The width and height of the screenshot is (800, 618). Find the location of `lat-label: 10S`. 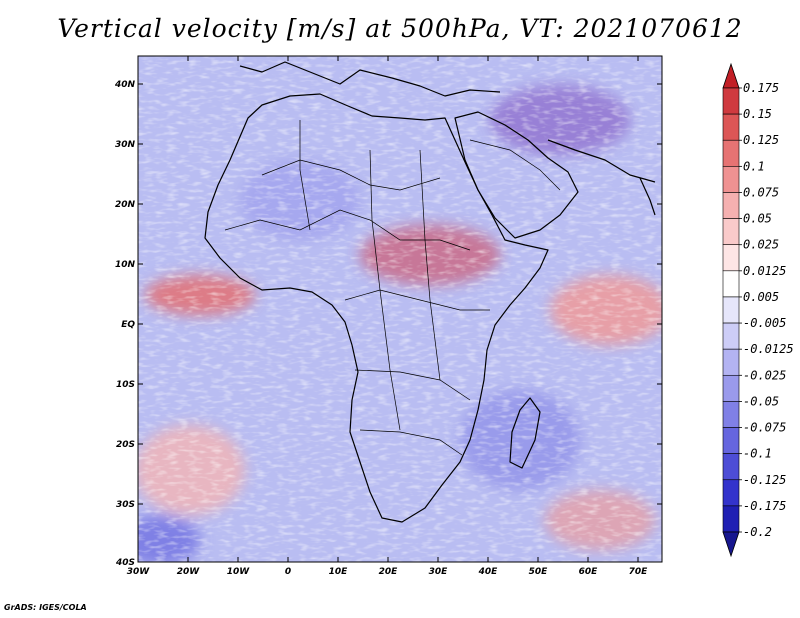

lat-label: 10S is located at coordinates (125, 385).